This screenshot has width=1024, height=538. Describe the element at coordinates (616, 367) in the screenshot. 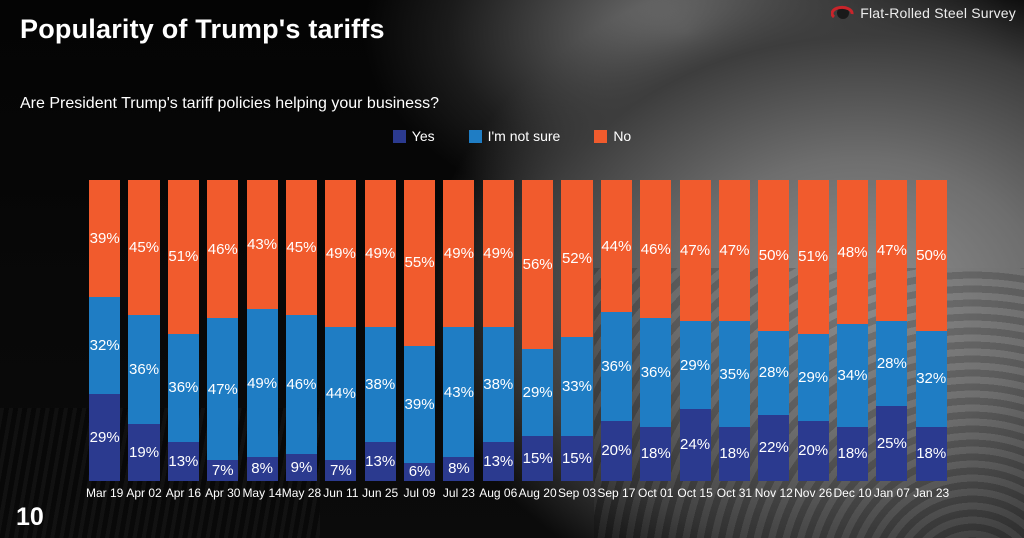

I see `segment-value-label: 36%` at that location.